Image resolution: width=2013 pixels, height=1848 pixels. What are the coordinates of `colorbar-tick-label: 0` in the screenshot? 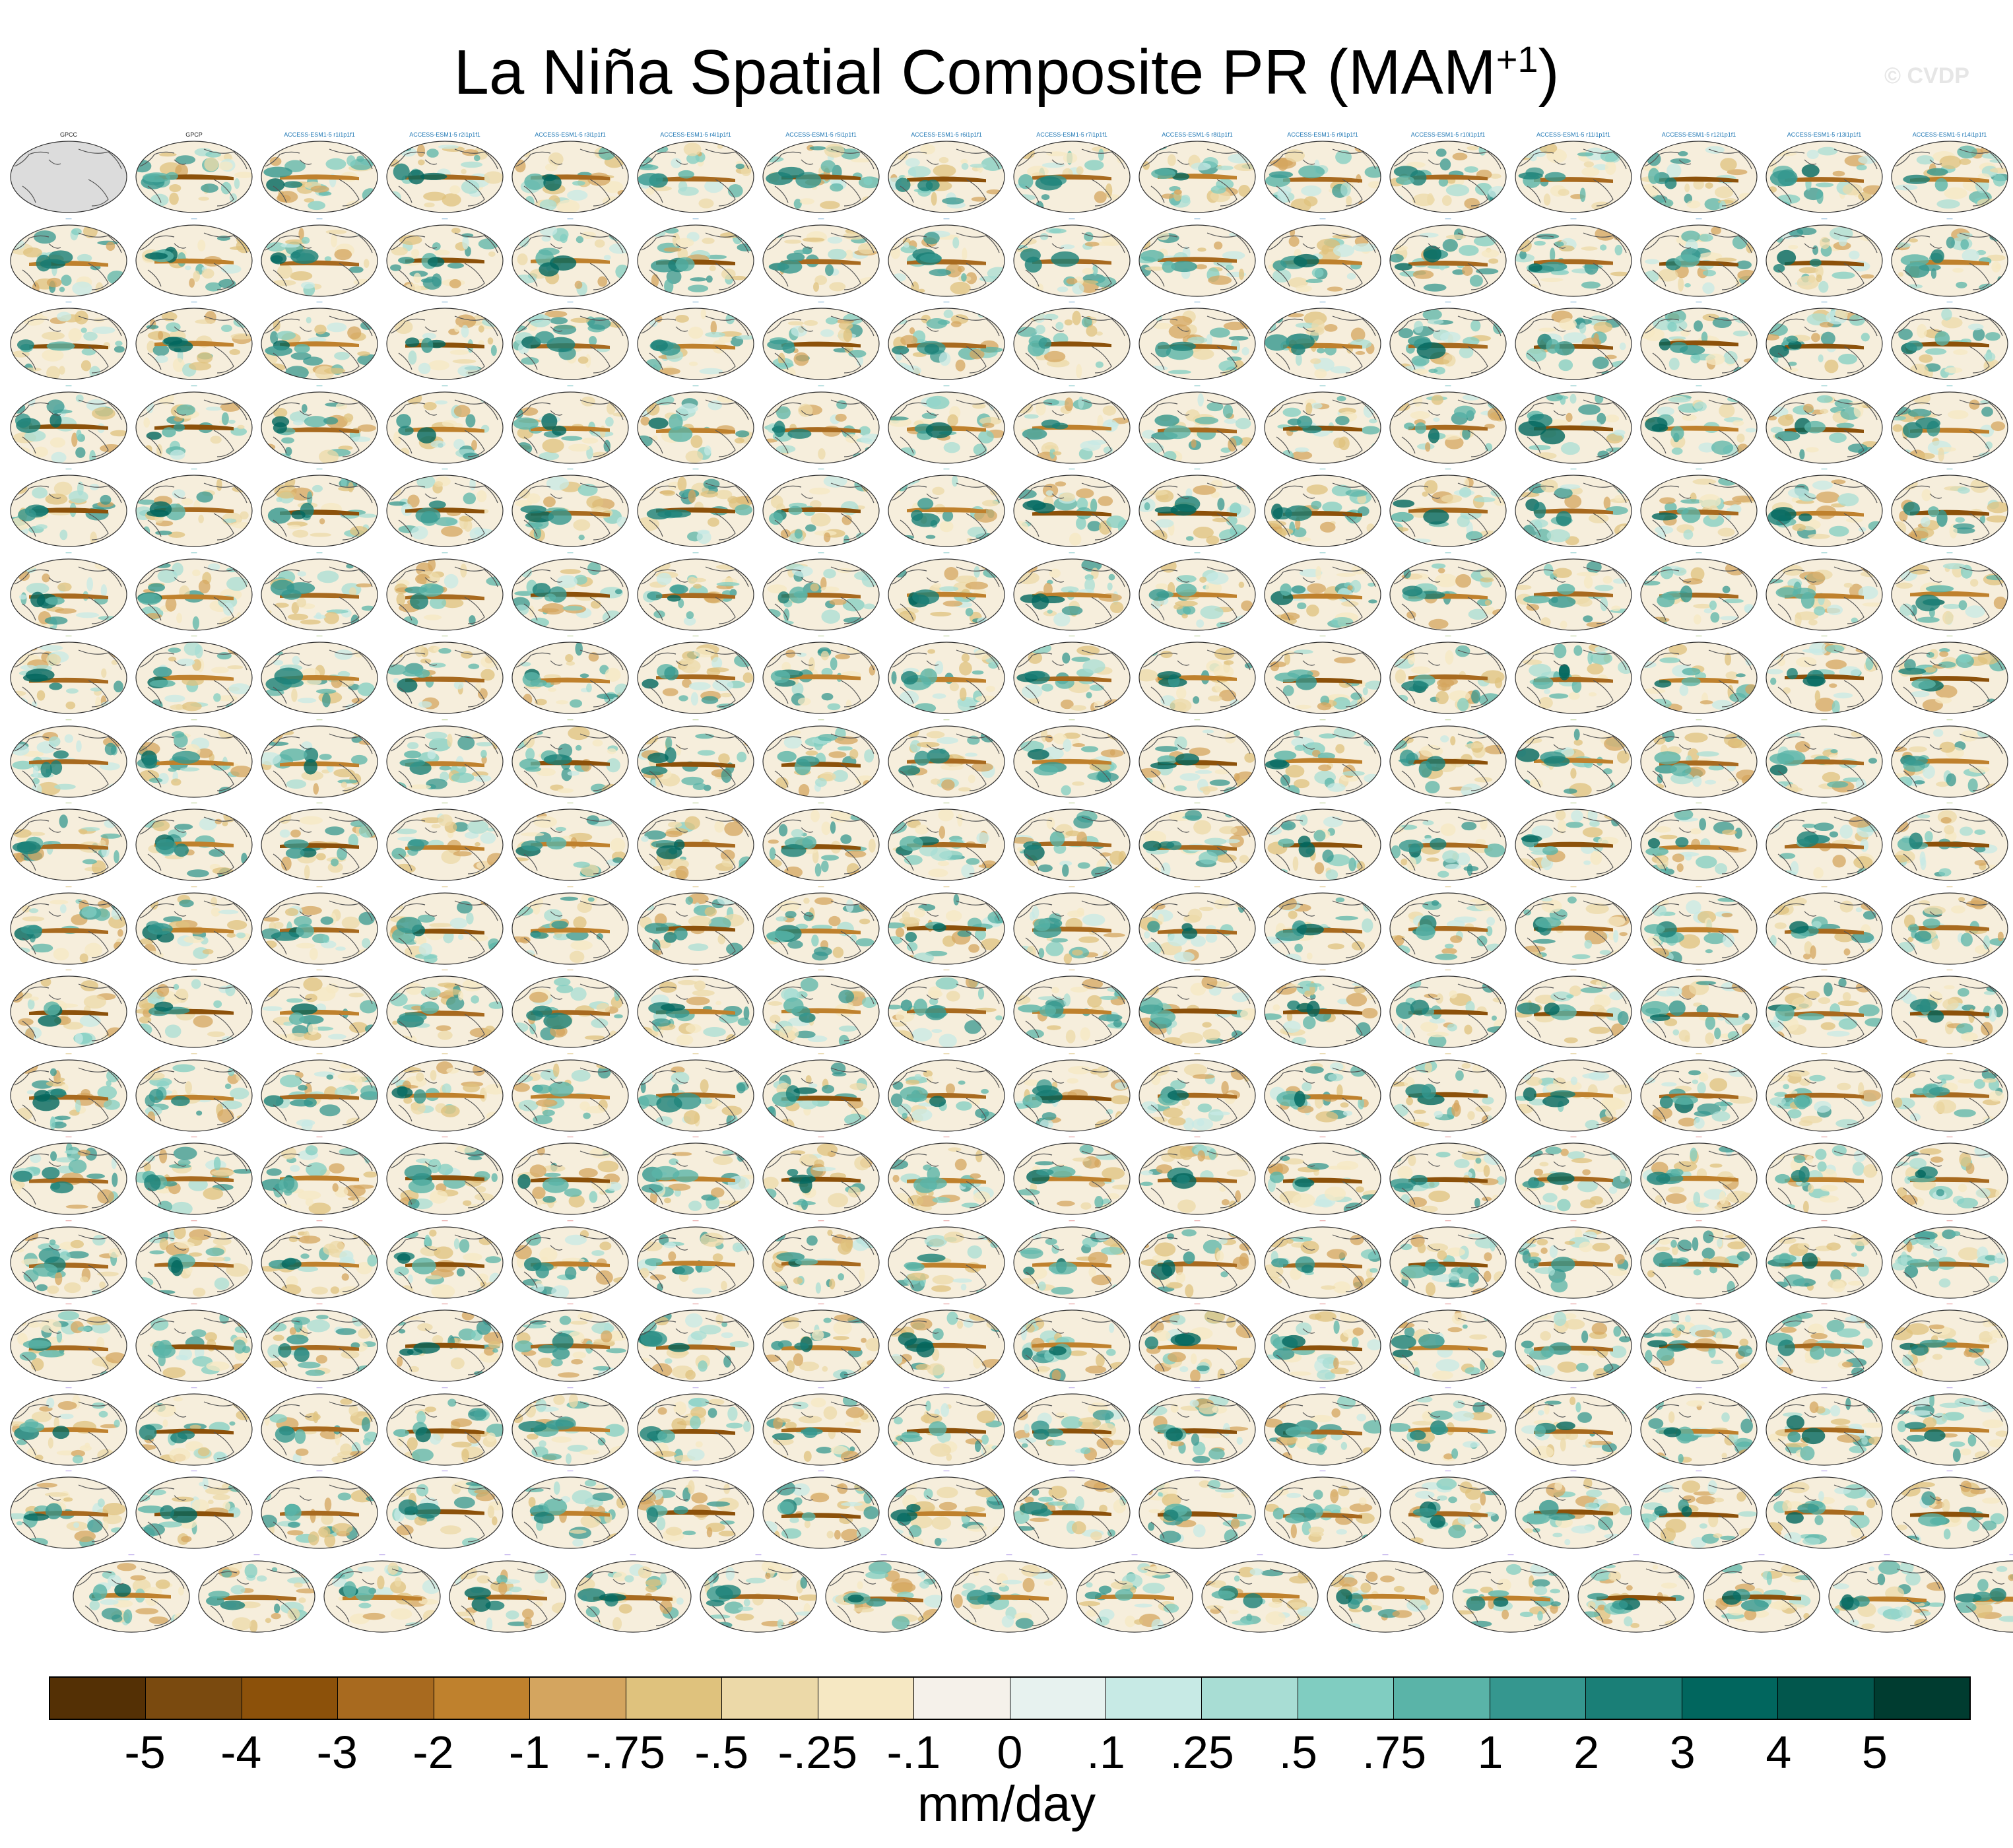 It's located at (1010, 1753).